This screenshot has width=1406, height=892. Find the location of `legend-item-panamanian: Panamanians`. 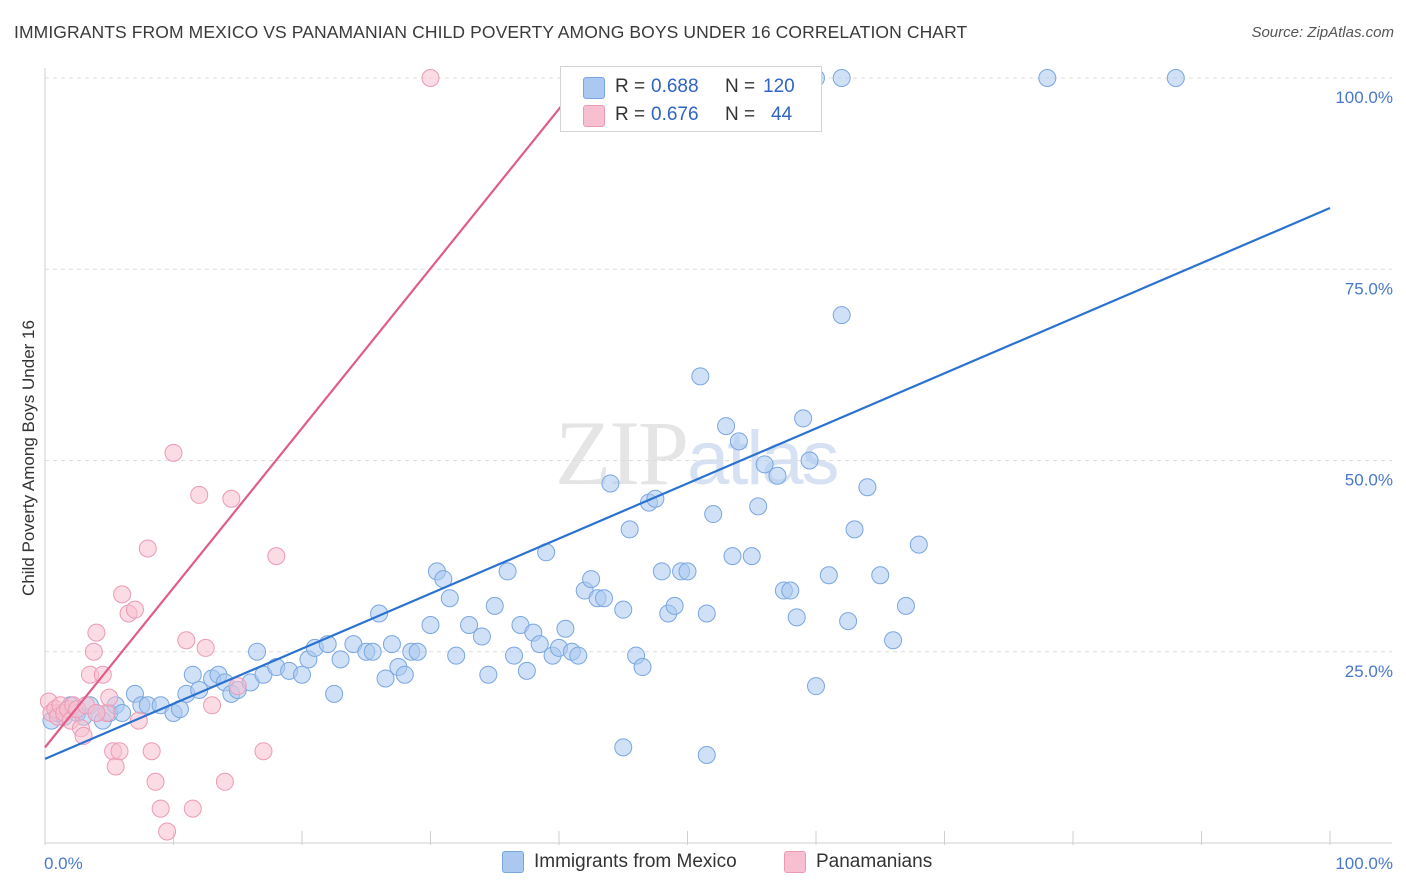

legend-item-panamanian: Panamanians is located at coordinates (858, 862).